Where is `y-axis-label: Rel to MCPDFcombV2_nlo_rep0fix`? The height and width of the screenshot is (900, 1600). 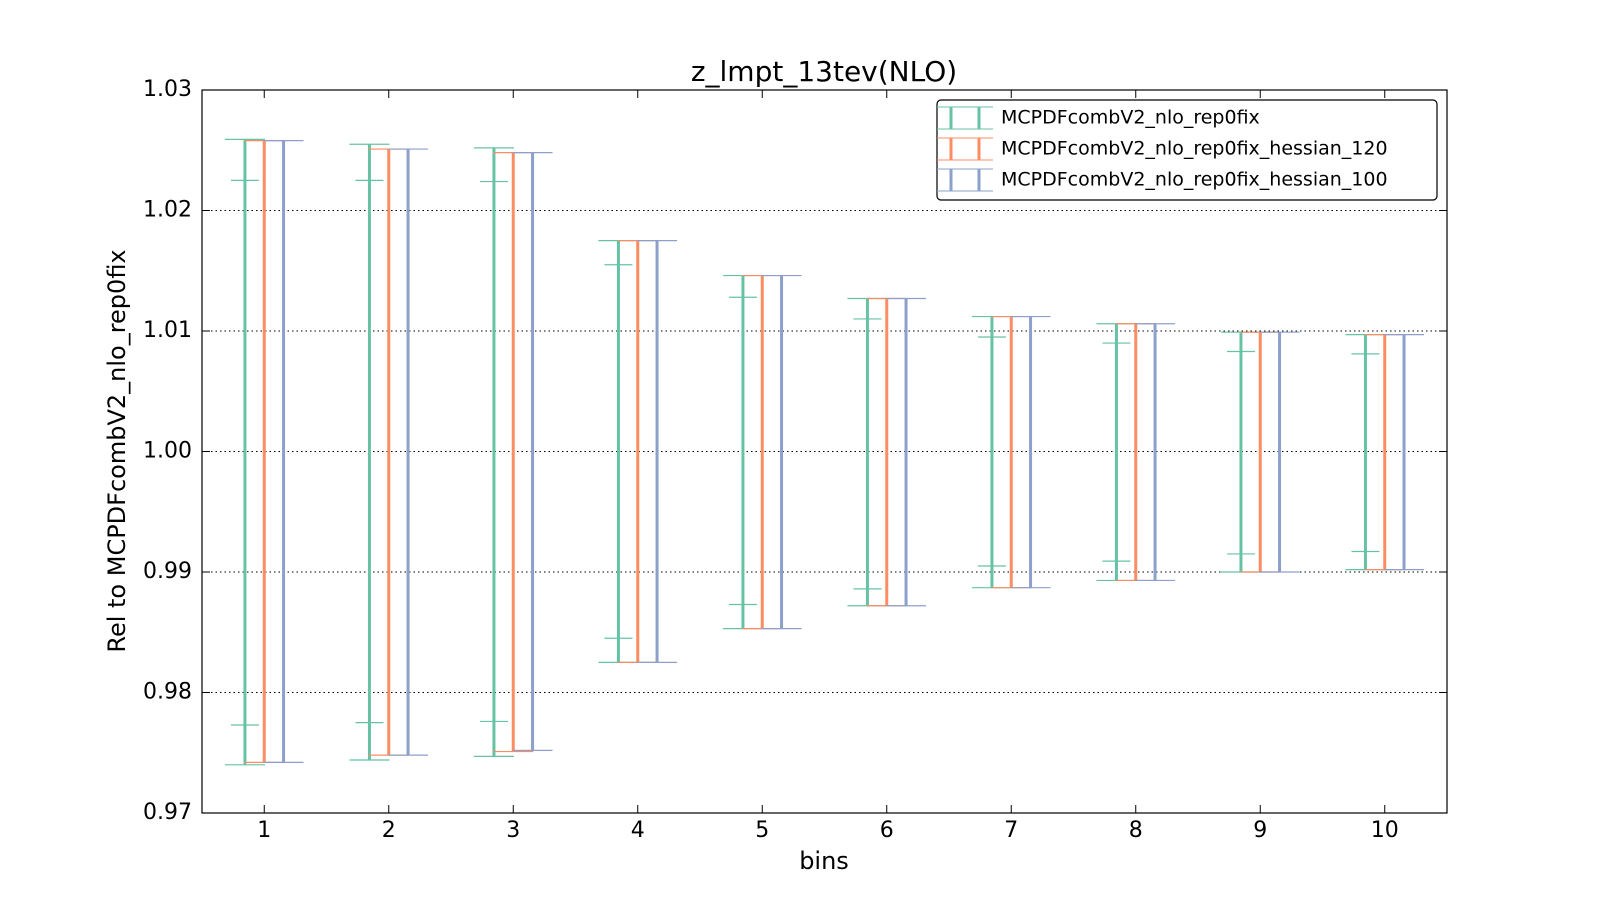
y-axis-label: Rel to MCPDFcombV2_nlo_rep0fix is located at coordinates (117, 450).